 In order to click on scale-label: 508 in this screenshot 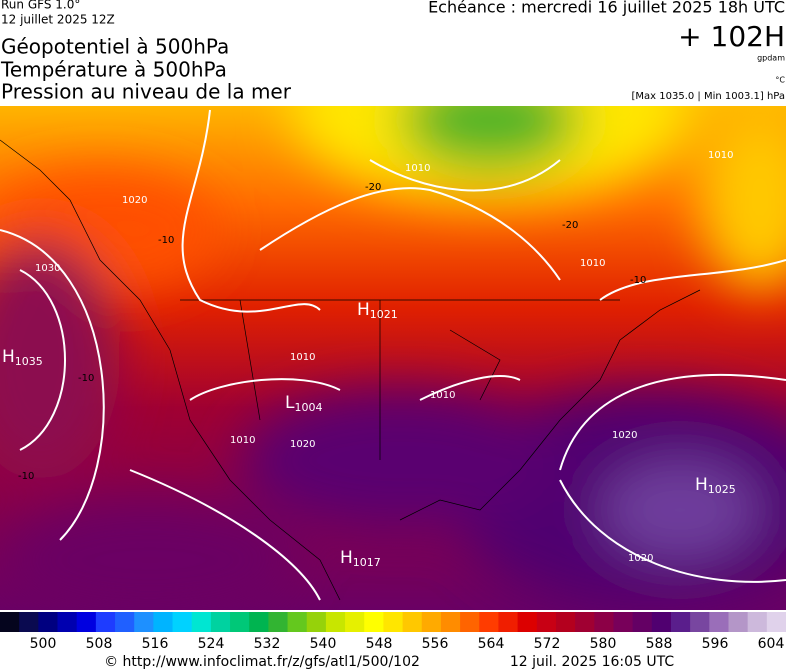, I will do `click(99, 644)`.